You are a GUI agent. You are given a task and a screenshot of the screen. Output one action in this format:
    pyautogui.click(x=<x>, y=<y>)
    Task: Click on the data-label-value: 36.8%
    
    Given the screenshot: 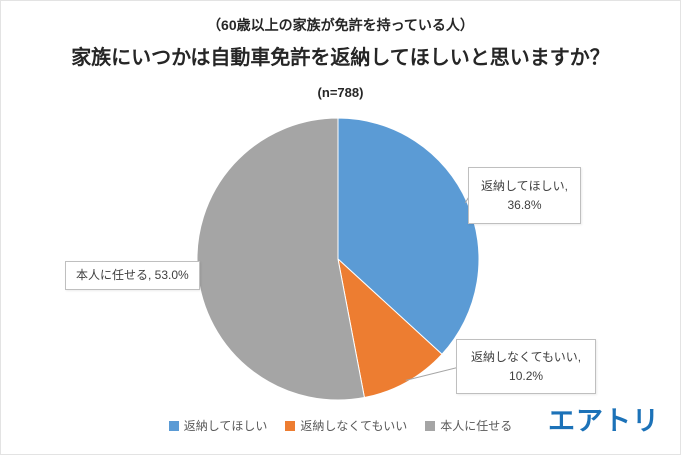 What is the action you would take?
    pyautogui.click(x=524, y=204)
    